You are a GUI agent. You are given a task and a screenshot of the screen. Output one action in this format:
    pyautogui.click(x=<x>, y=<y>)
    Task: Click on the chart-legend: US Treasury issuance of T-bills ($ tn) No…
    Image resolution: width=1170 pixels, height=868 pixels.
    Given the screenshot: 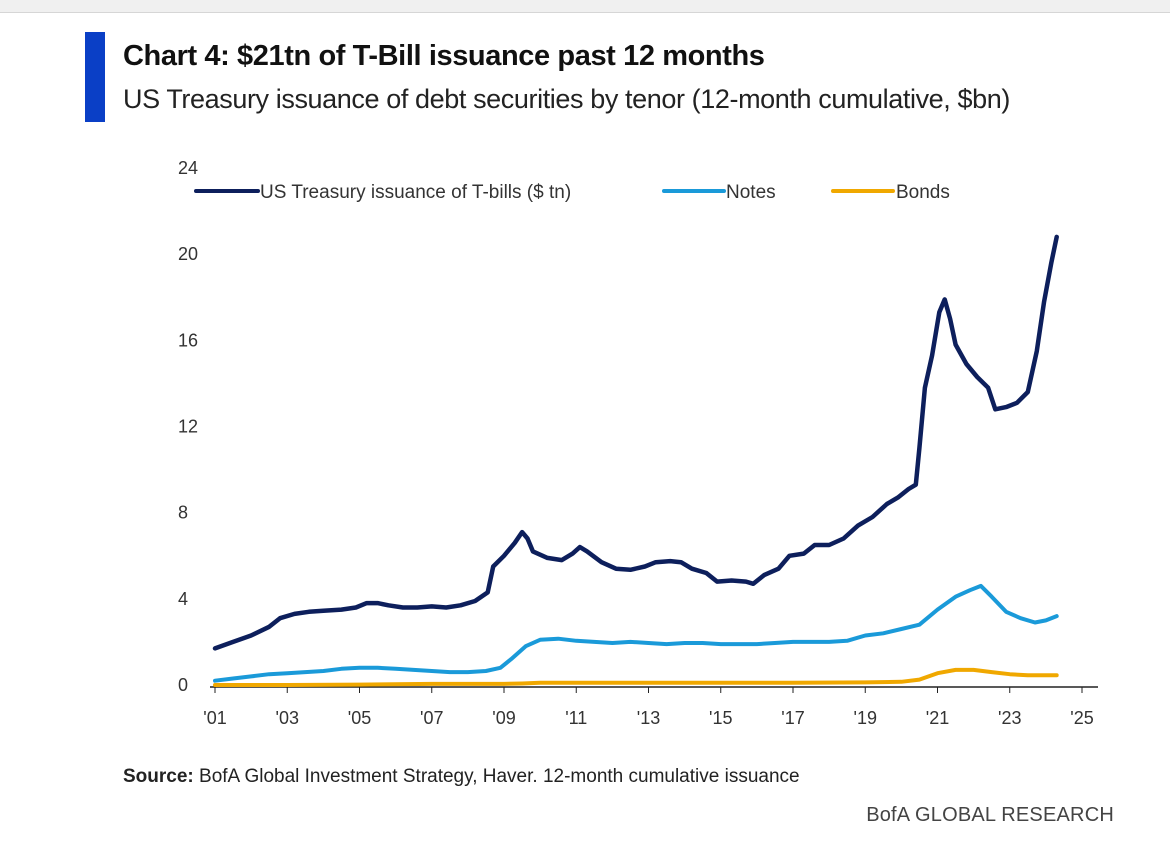 What is the action you would take?
    pyautogui.click(x=572, y=192)
    